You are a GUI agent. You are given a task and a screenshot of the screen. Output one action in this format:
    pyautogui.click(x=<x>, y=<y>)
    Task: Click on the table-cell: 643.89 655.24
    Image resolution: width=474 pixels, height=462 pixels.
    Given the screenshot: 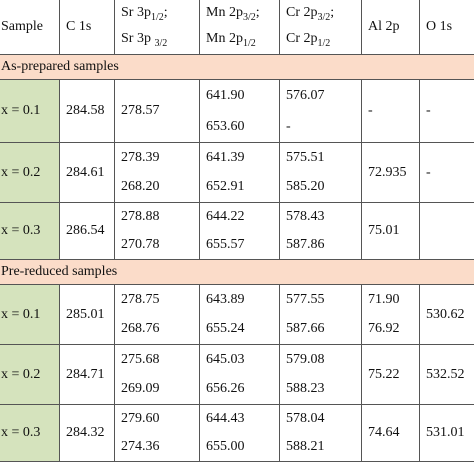 What is the action you would take?
    pyautogui.click(x=240, y=315)
    